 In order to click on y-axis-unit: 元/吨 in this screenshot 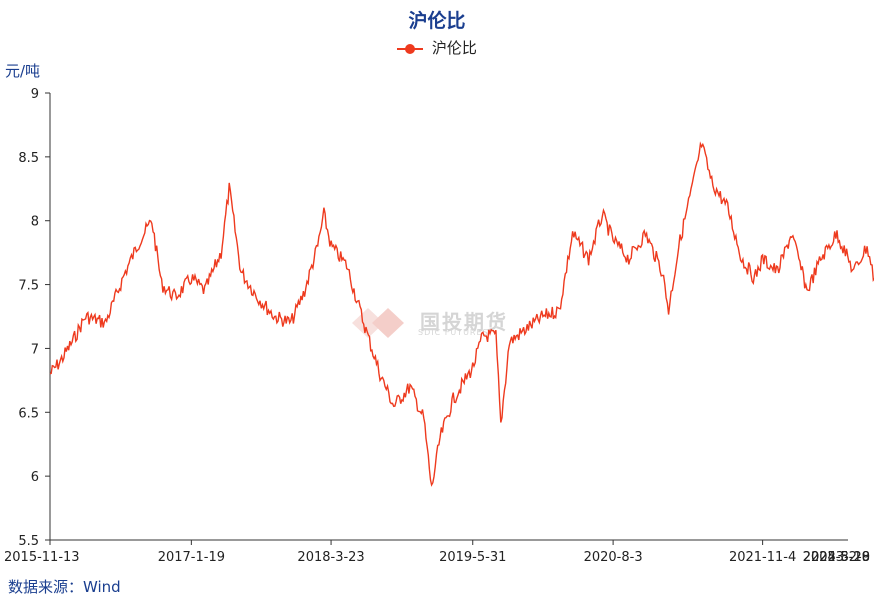, I will do `click(23, 71)`.